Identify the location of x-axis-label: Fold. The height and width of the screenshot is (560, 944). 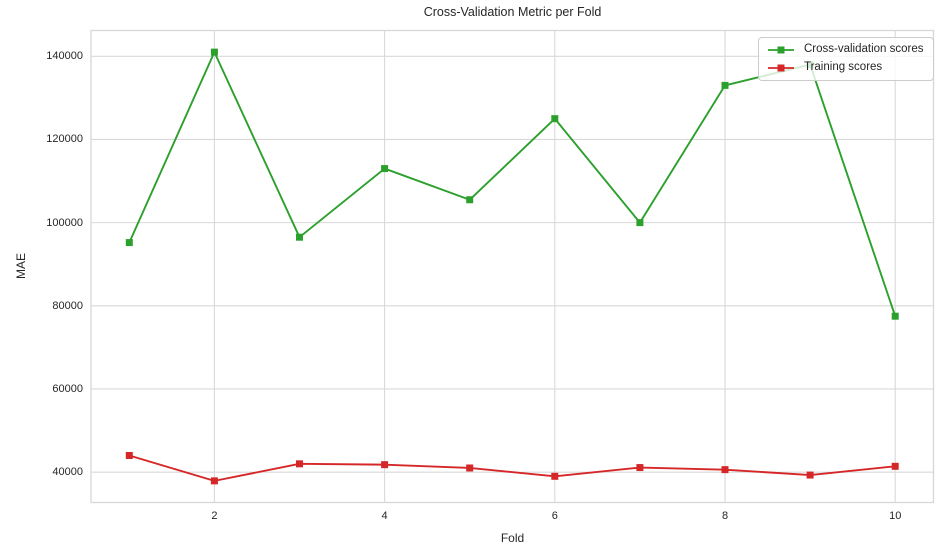
(512, 538).